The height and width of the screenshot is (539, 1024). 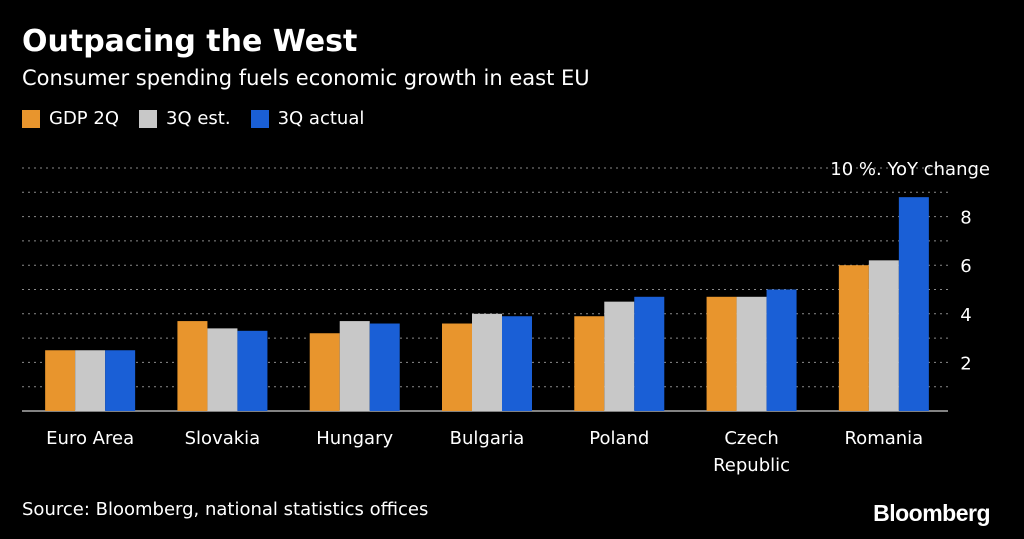 I want to click on y-tick-label: 4, so click(x=965, y=315).